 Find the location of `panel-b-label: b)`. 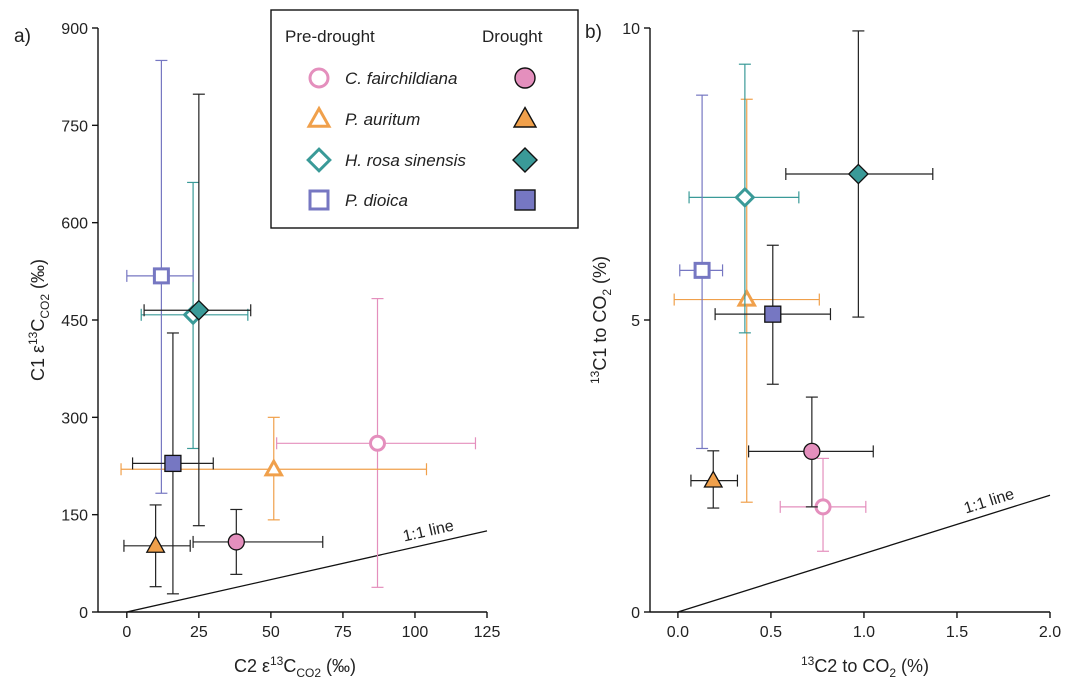

panel-b-label: b) is located at coordinates (593, 32).